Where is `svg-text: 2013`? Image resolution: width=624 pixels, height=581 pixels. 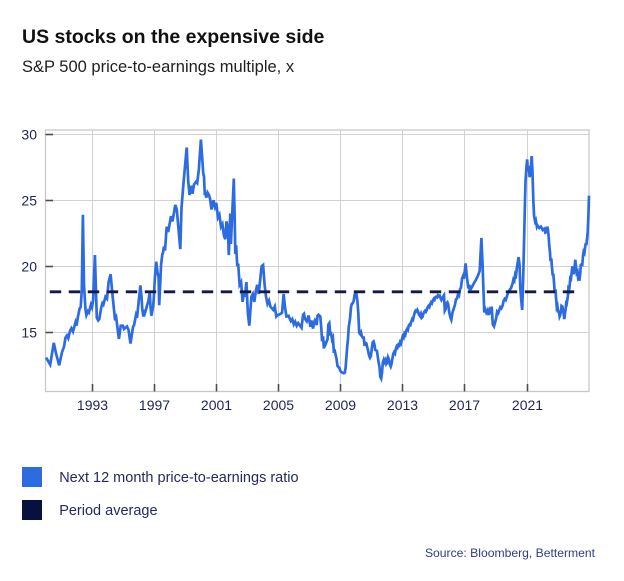
svg-text: 2013 is located at coordinates (402, 405).